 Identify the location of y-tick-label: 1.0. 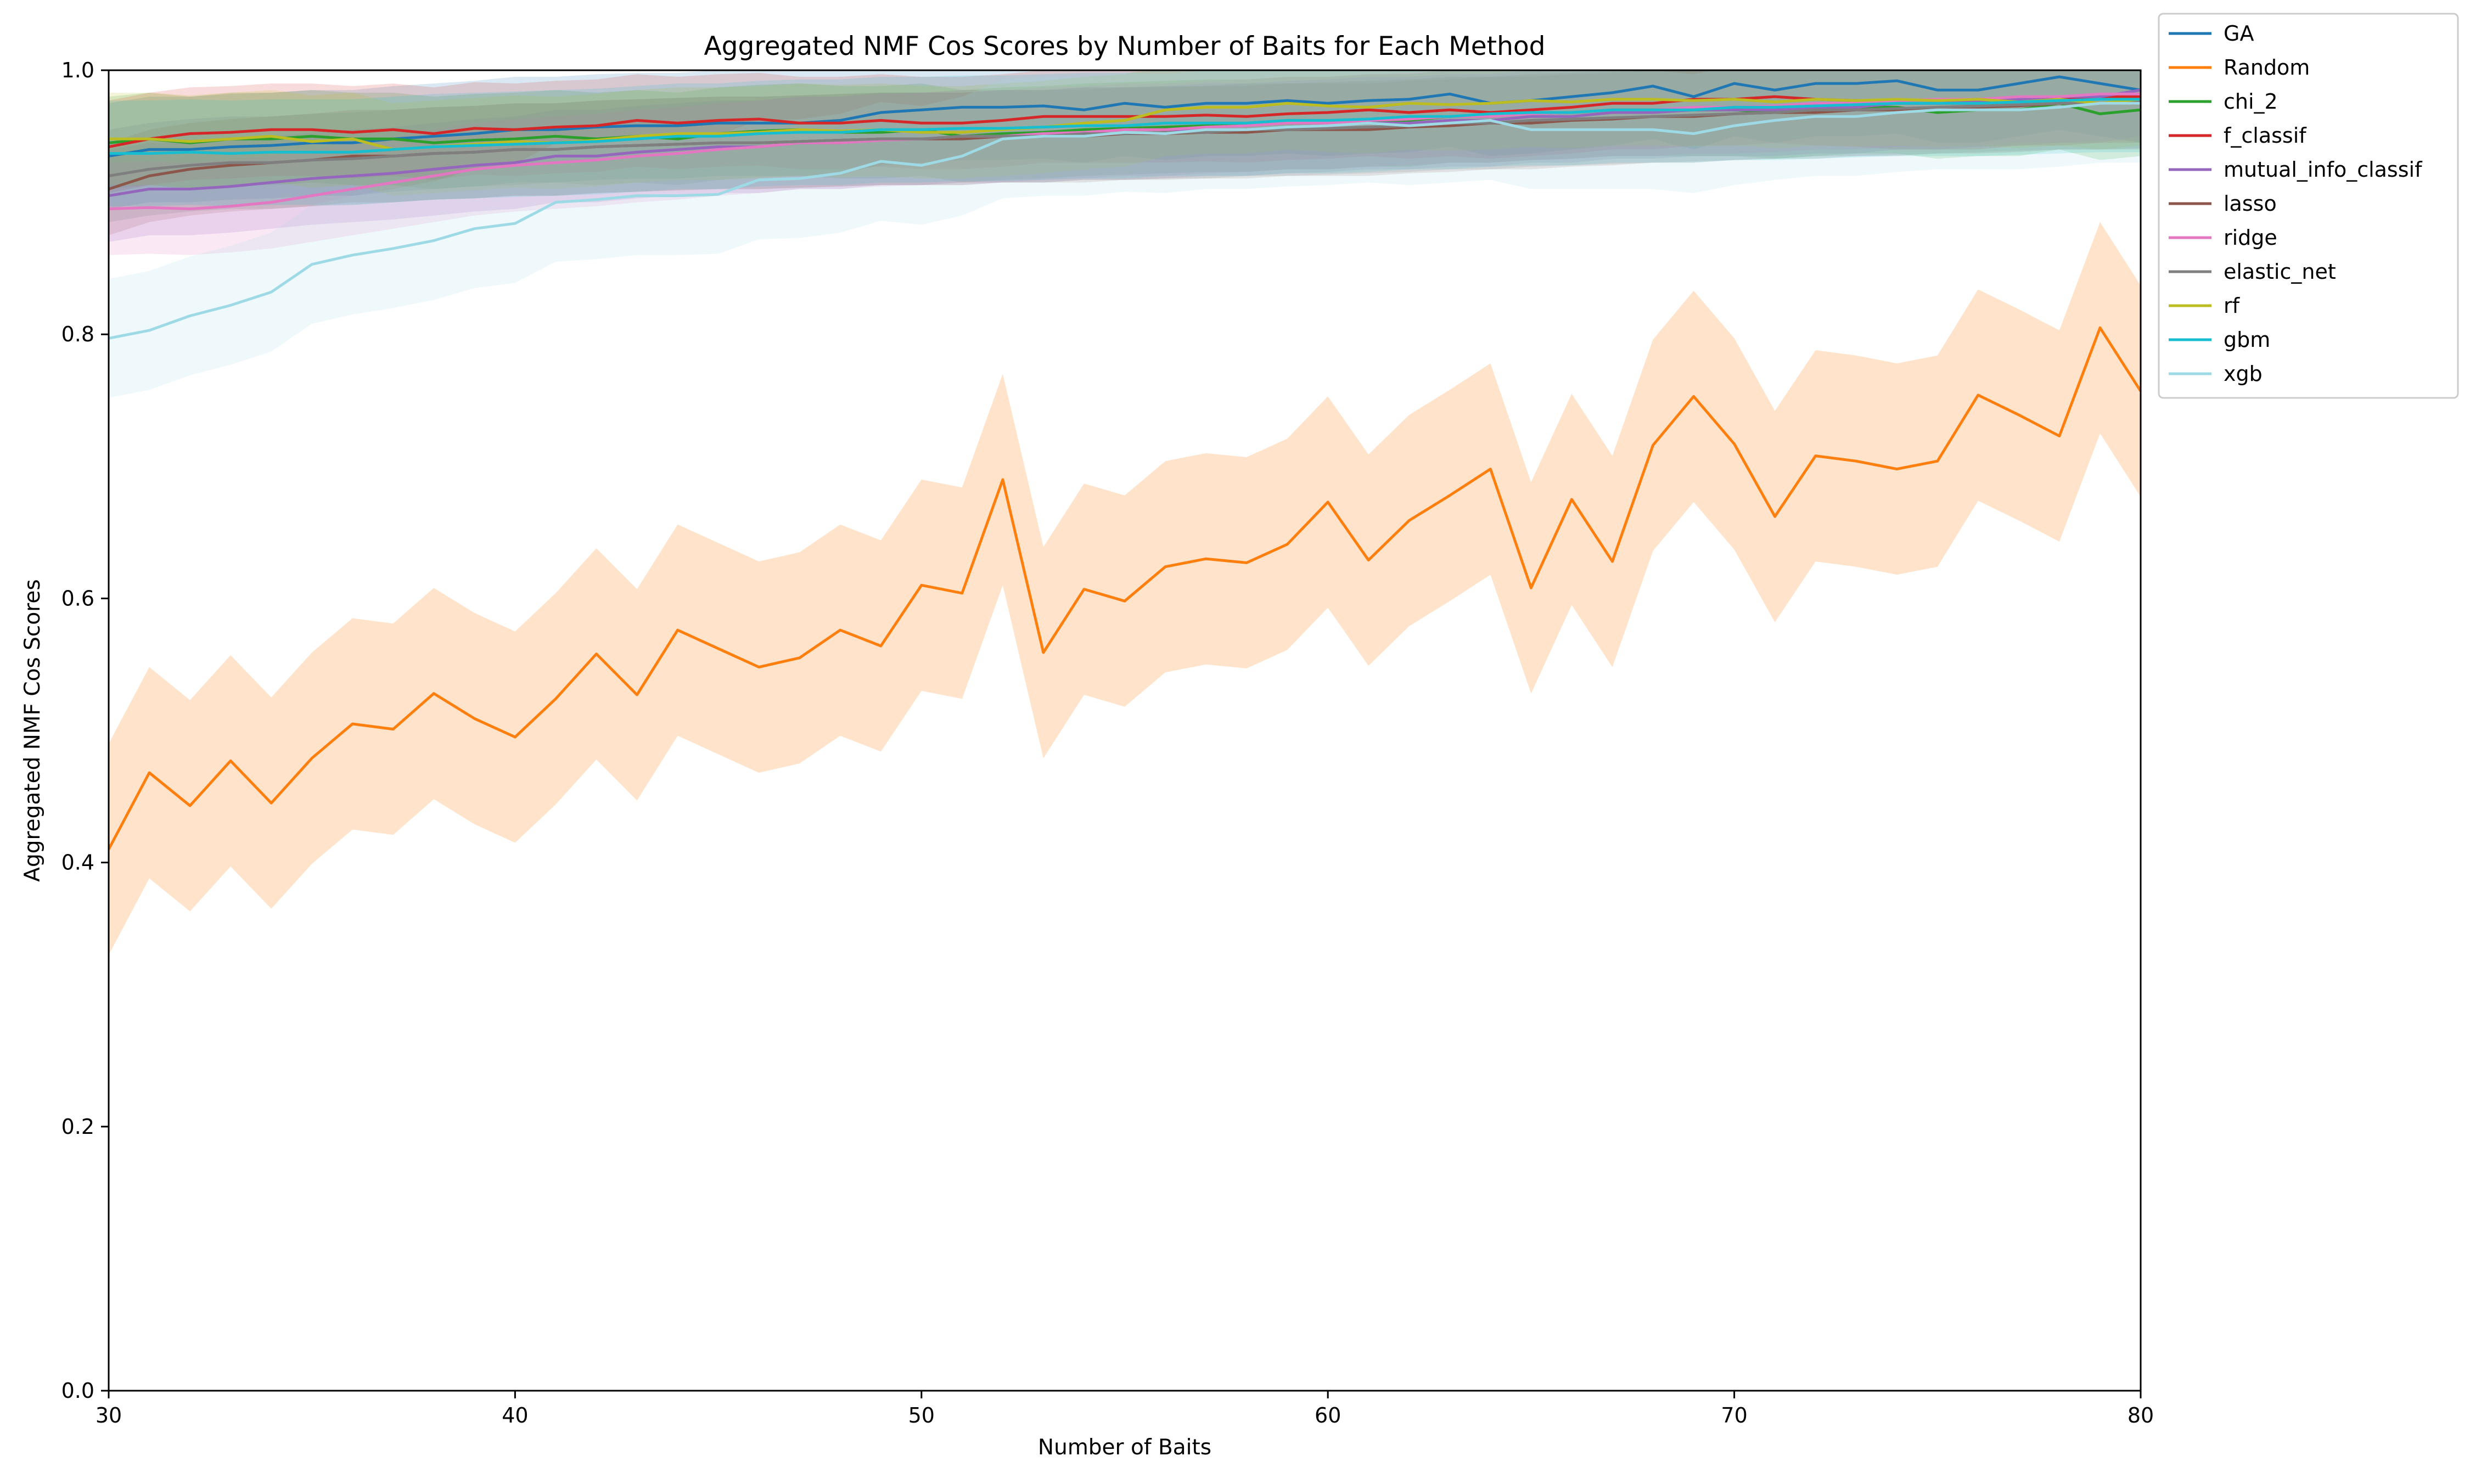
(77, 70).